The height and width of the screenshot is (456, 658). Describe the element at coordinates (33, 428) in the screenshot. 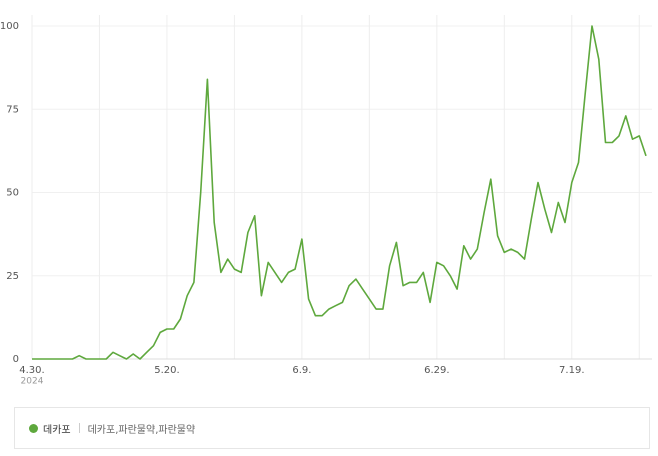

I see `legend-marker` at that location.